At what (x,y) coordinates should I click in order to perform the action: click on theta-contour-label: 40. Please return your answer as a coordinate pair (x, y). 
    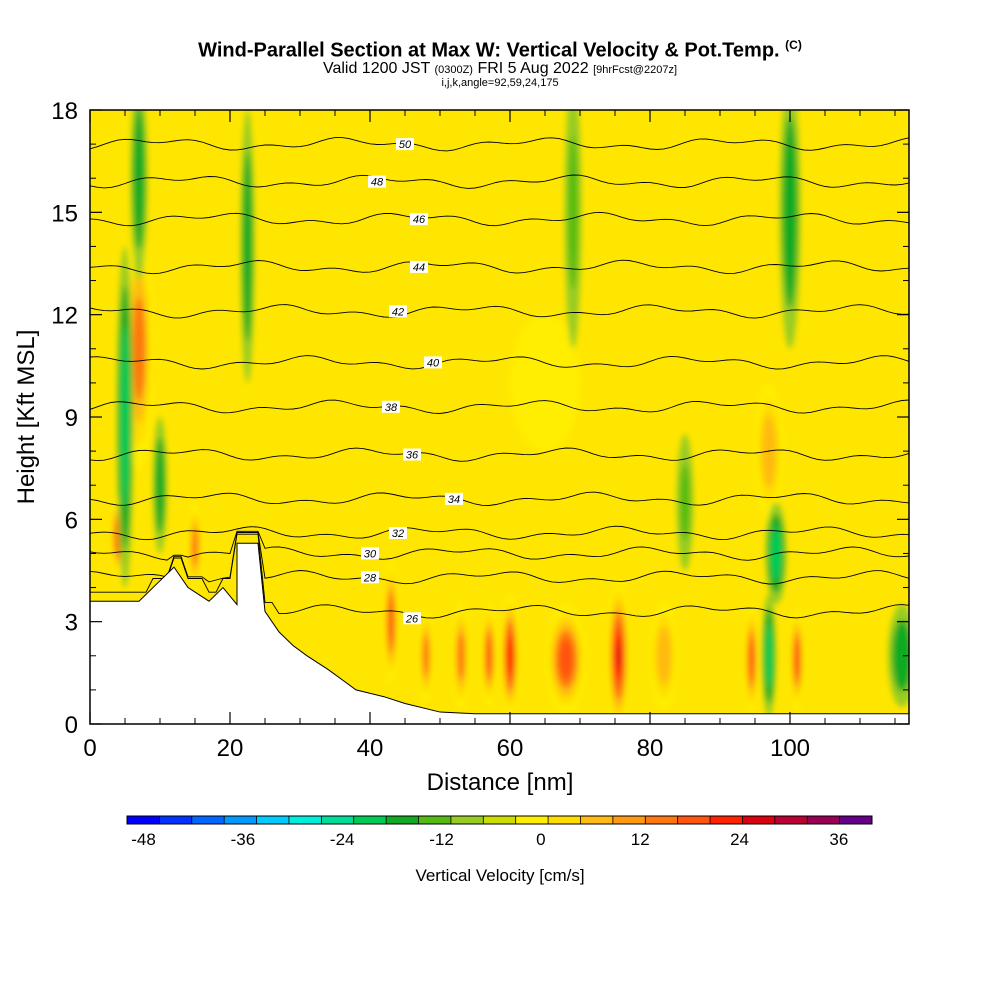
    Looking at the image, I should click on (433, 363).